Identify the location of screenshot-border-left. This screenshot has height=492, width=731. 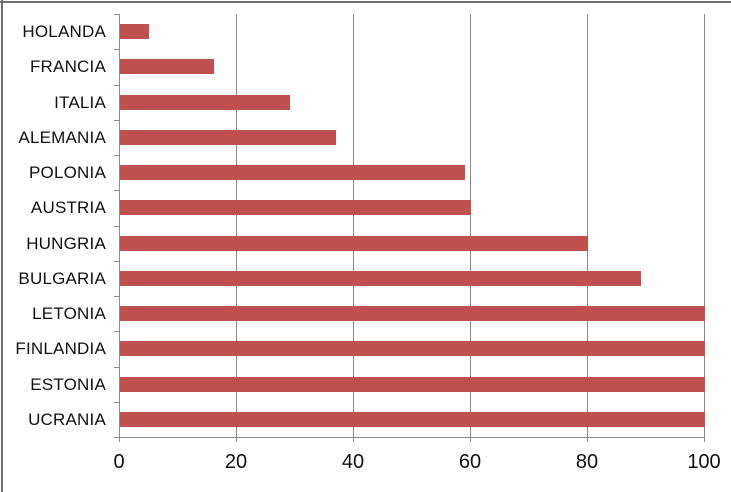
(2, 246).